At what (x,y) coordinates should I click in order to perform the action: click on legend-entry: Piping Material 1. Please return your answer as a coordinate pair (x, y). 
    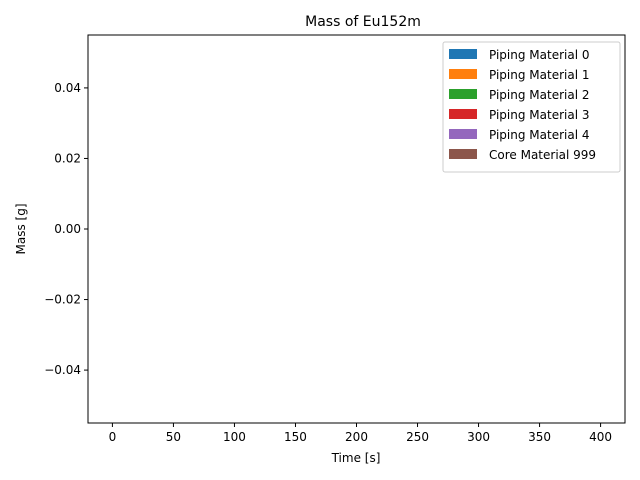
    Looking at the image, I should click on (539, 75).